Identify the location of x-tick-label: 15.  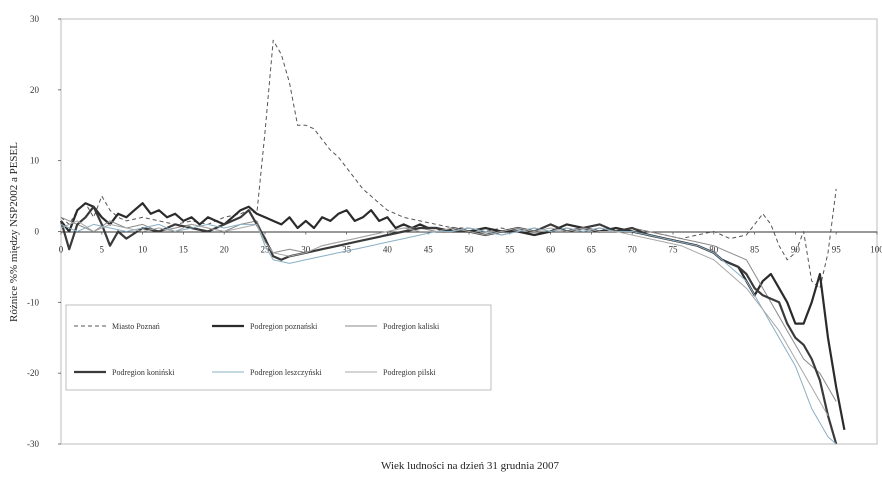
(184, 250).